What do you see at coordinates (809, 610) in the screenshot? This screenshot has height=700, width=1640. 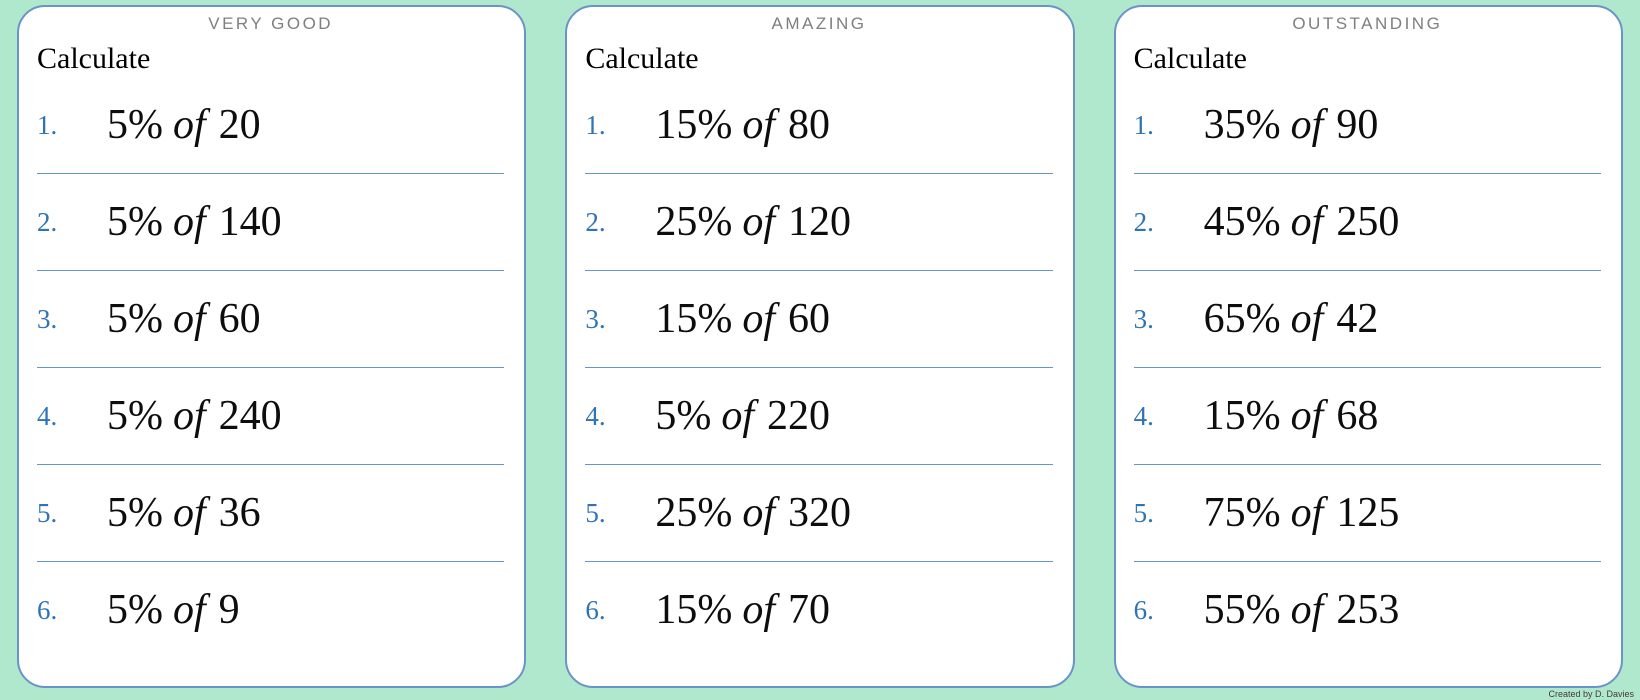 I see `operand-value: 70` at bounding box center [809, 610].